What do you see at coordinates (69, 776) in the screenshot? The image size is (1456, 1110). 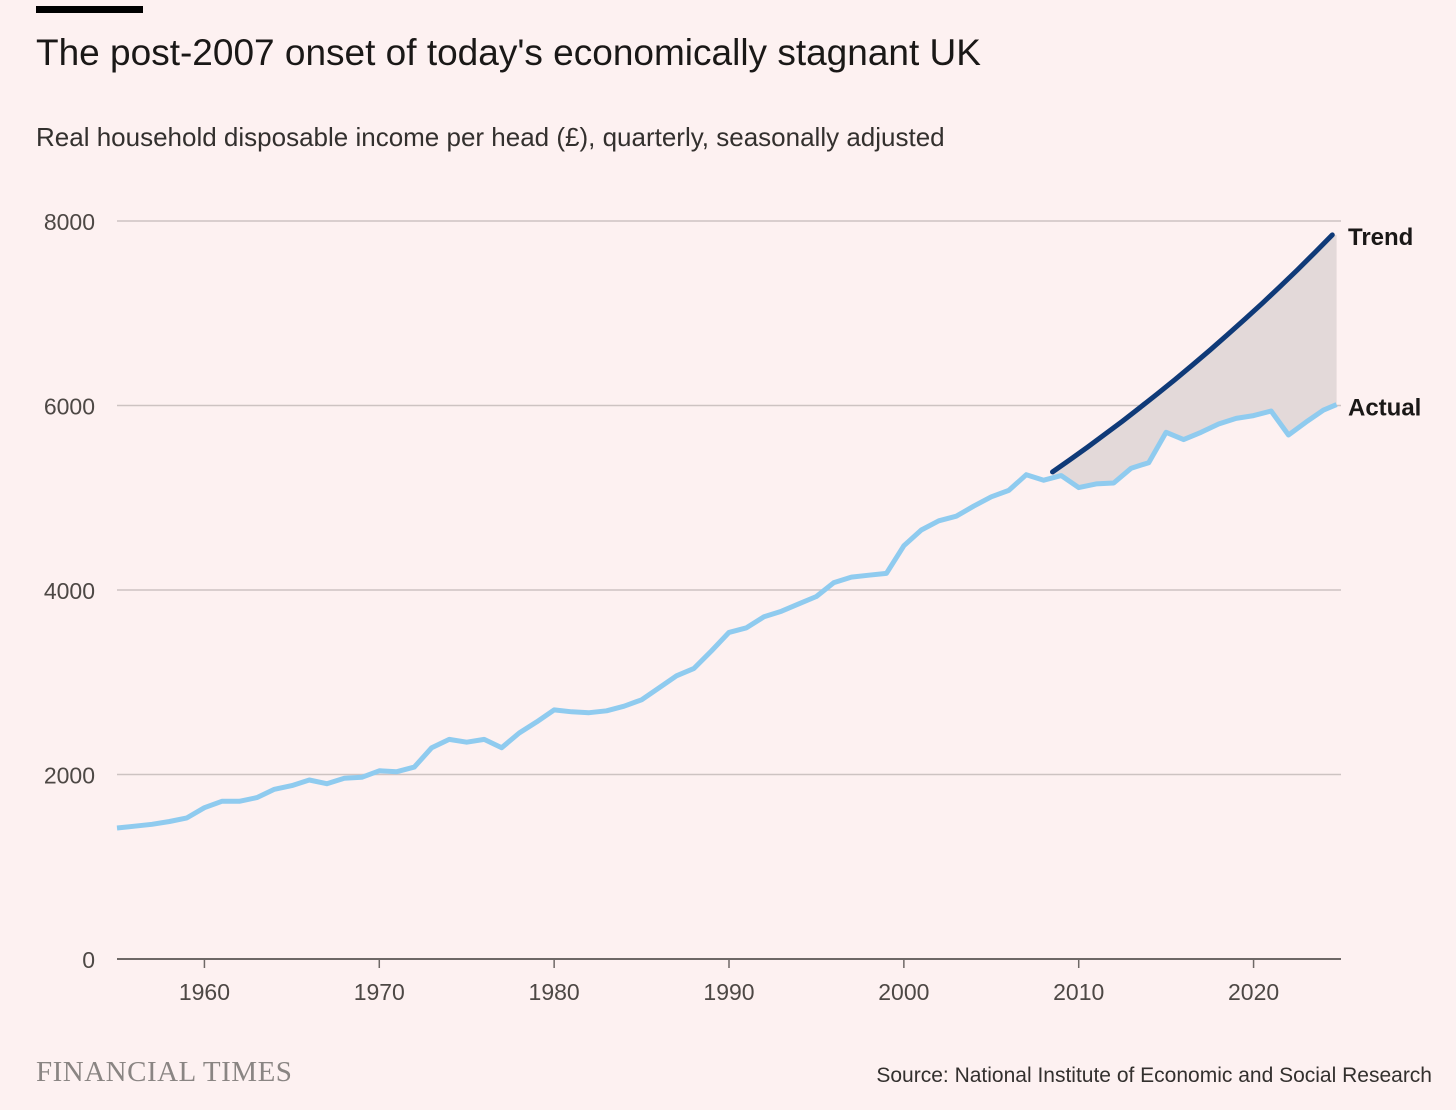 I see `y-tick-label: 2000` at bounding box center [69, 776].